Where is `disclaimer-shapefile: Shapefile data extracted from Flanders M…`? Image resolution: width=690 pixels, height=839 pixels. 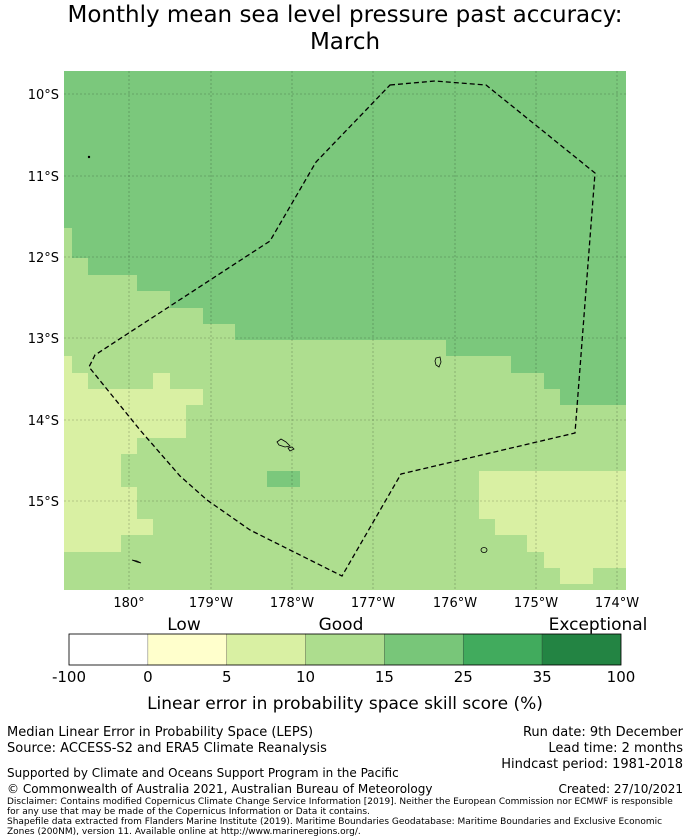
disclaimer-shapefile: Shapefile data extracted from Flanders M… is located at coordinates (335, 827).